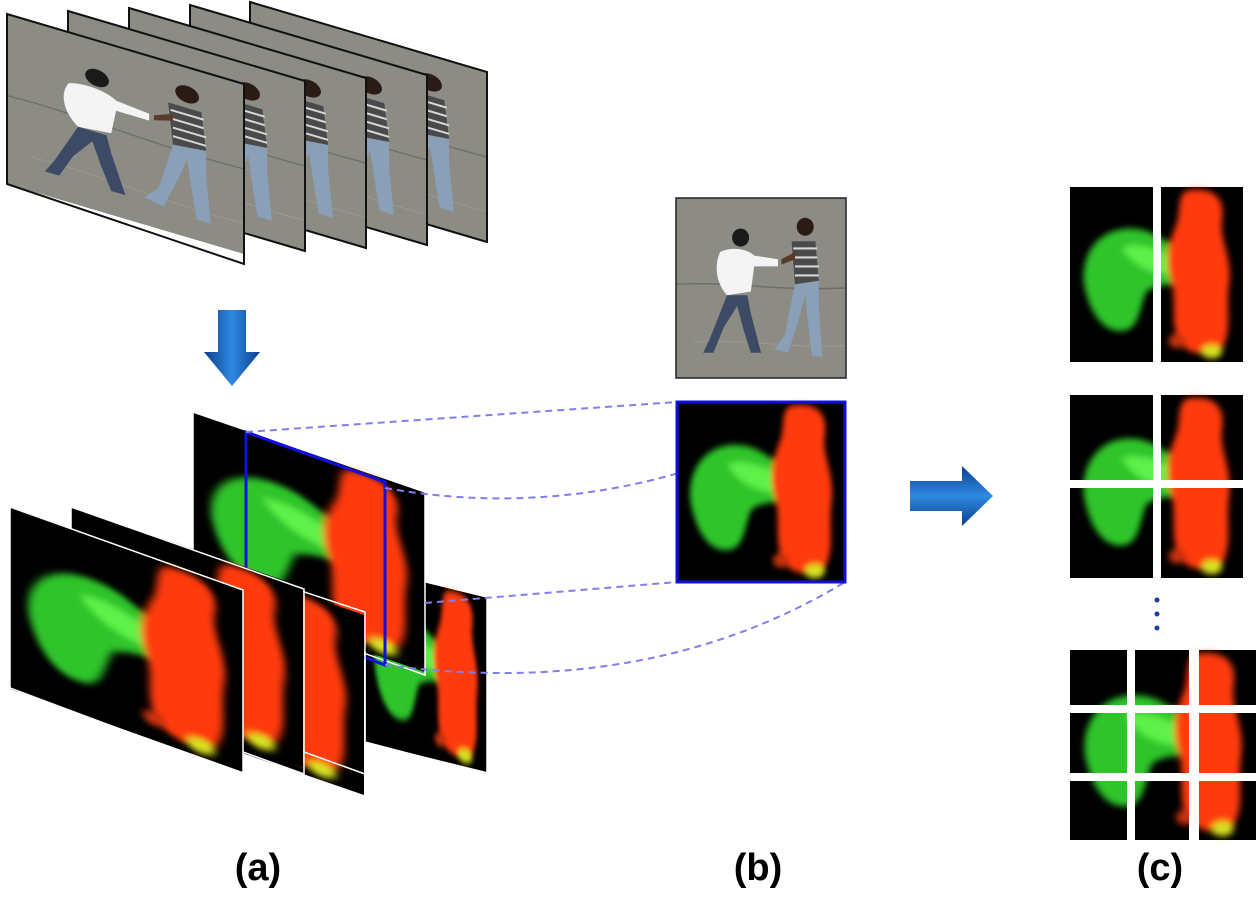  Describe the element at coordinates (761, 390) in the screenshot. I see `cropped-frame` at that location.